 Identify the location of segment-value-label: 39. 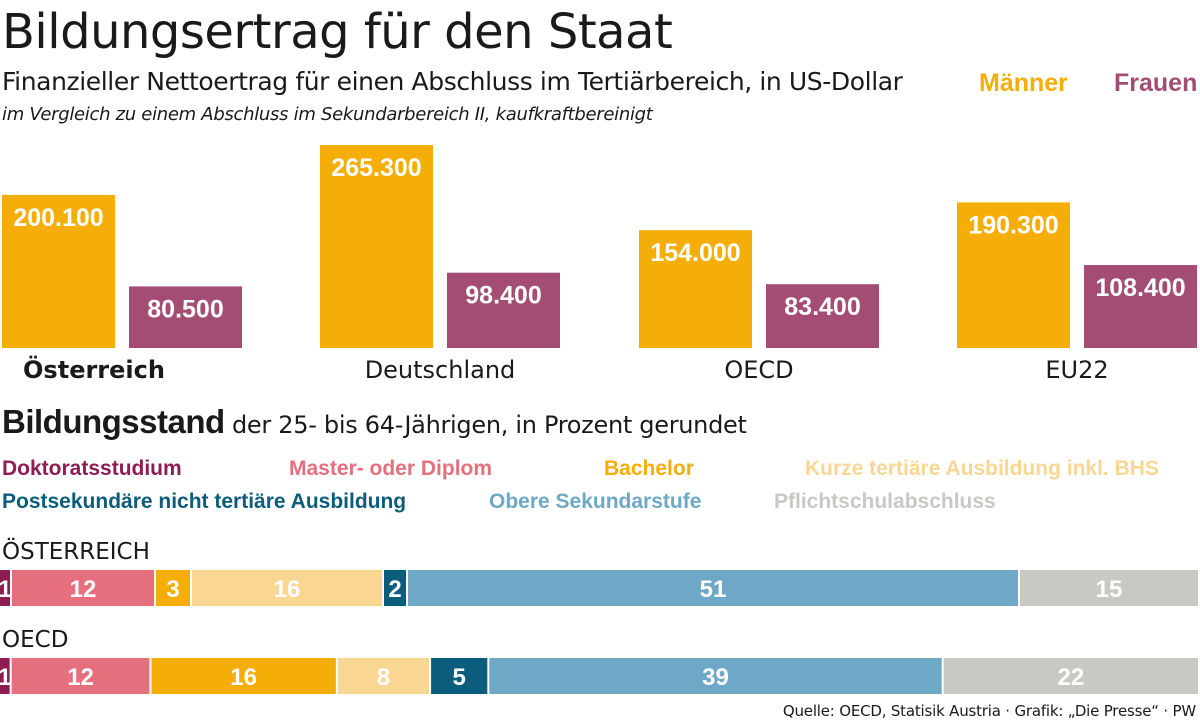
(715, 677).